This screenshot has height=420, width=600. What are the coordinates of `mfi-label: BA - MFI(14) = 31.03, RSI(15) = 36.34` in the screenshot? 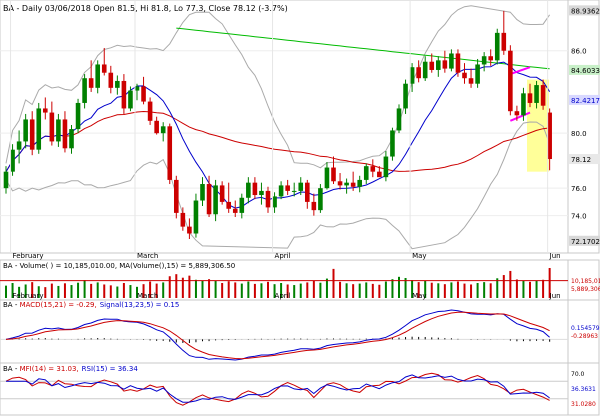 It's located at (70, 369).